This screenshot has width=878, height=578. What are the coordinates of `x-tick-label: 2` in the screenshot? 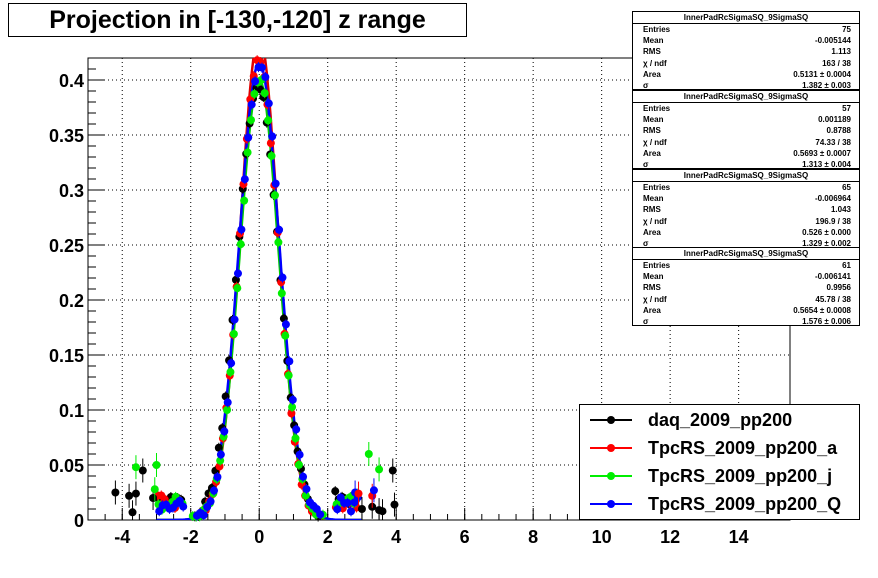 It's located at (328, 537).